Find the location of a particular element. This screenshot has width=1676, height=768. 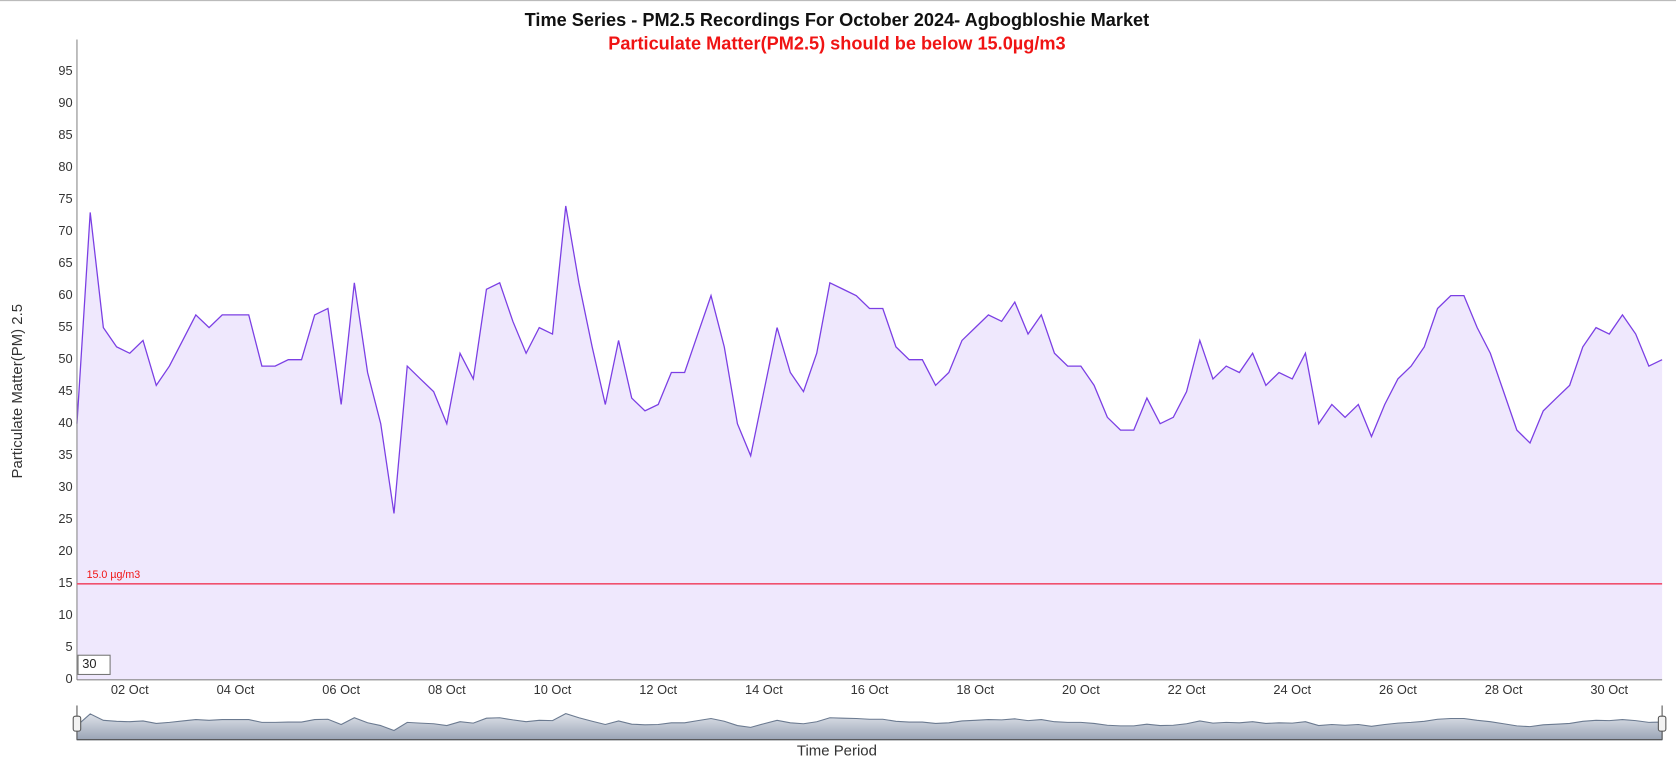

y-tick-label: 85 is located at coordinates (65, 134).